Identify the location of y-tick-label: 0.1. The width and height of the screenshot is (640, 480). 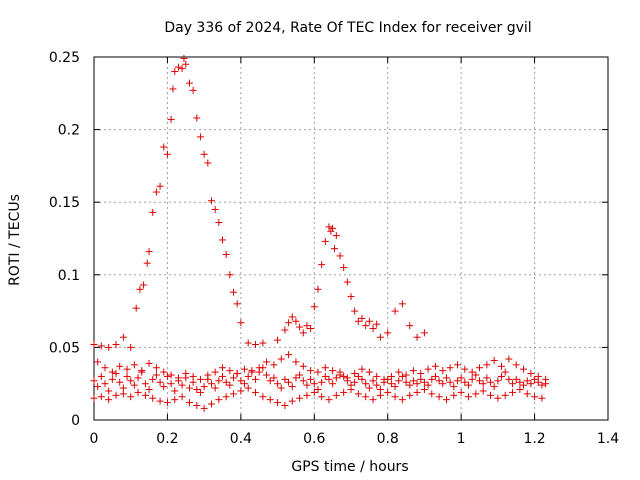
(69, 276).